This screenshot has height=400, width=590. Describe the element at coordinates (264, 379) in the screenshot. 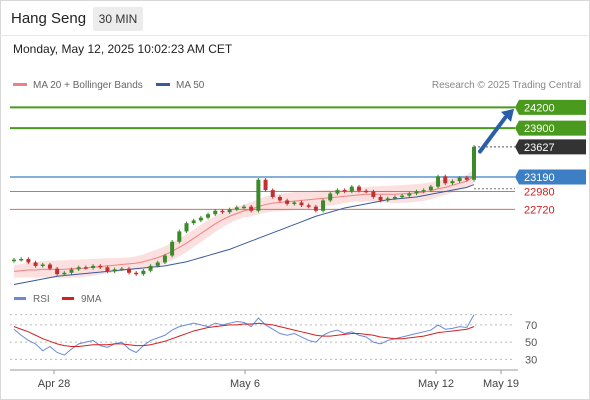

I see `x-axis: Apr 28 May 6 May 12 May 19` at that location.